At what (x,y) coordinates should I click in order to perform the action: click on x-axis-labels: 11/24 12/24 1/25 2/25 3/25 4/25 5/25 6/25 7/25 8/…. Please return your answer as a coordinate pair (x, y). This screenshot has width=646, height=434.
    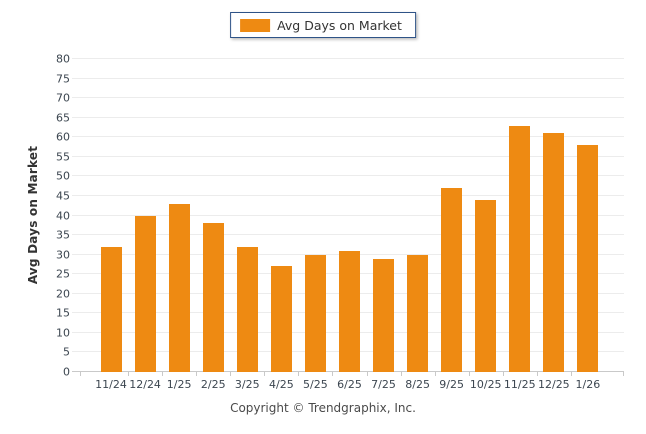
    Looking at the image, I should click on (349, 384).